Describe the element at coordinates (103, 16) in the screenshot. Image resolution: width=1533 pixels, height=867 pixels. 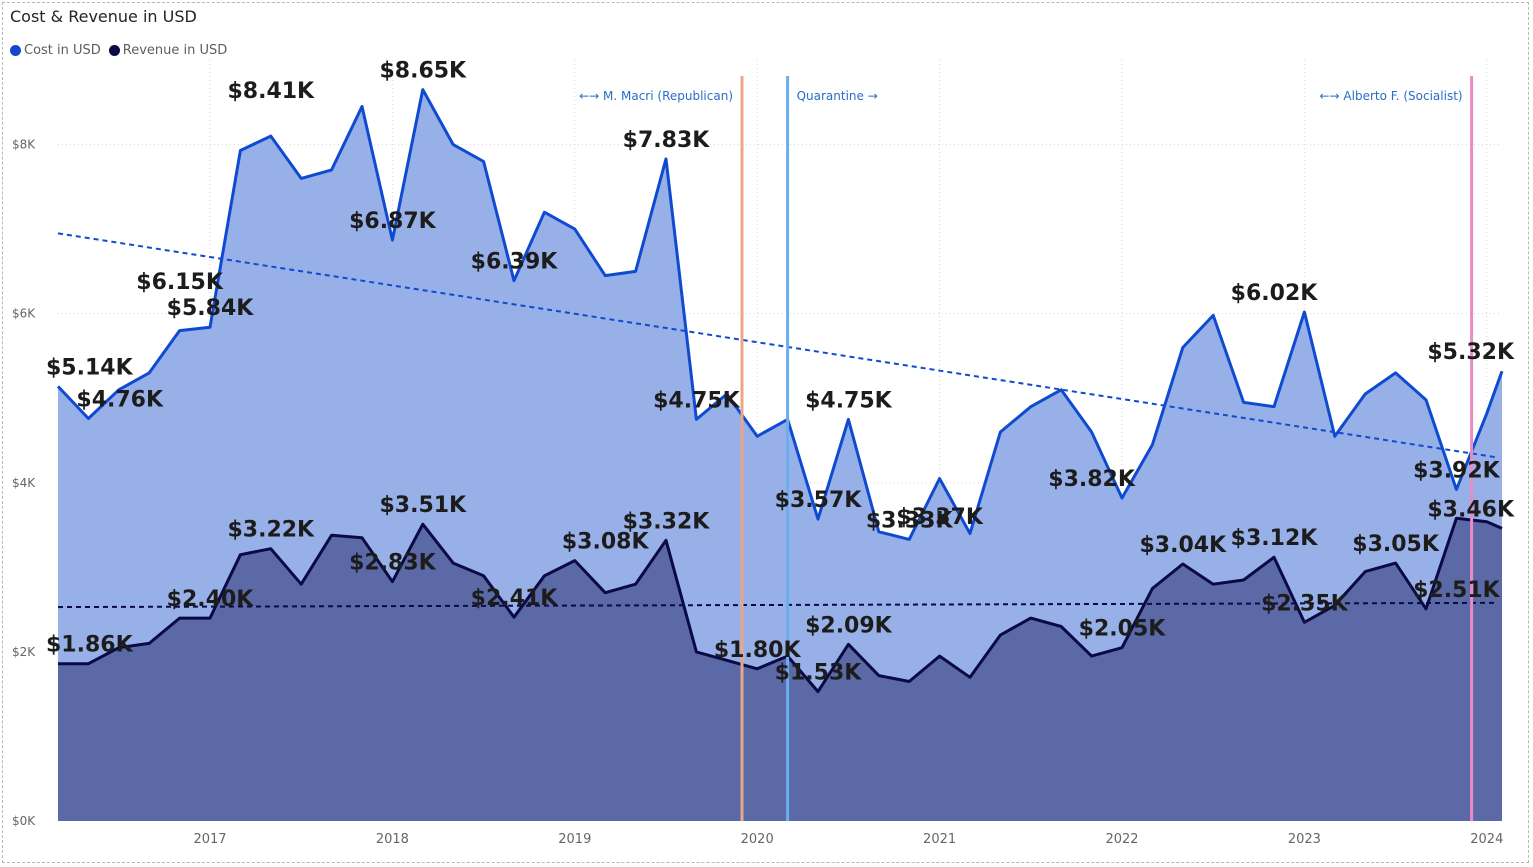
I see `chart-title: Cost & Revenue in USD` at that location.